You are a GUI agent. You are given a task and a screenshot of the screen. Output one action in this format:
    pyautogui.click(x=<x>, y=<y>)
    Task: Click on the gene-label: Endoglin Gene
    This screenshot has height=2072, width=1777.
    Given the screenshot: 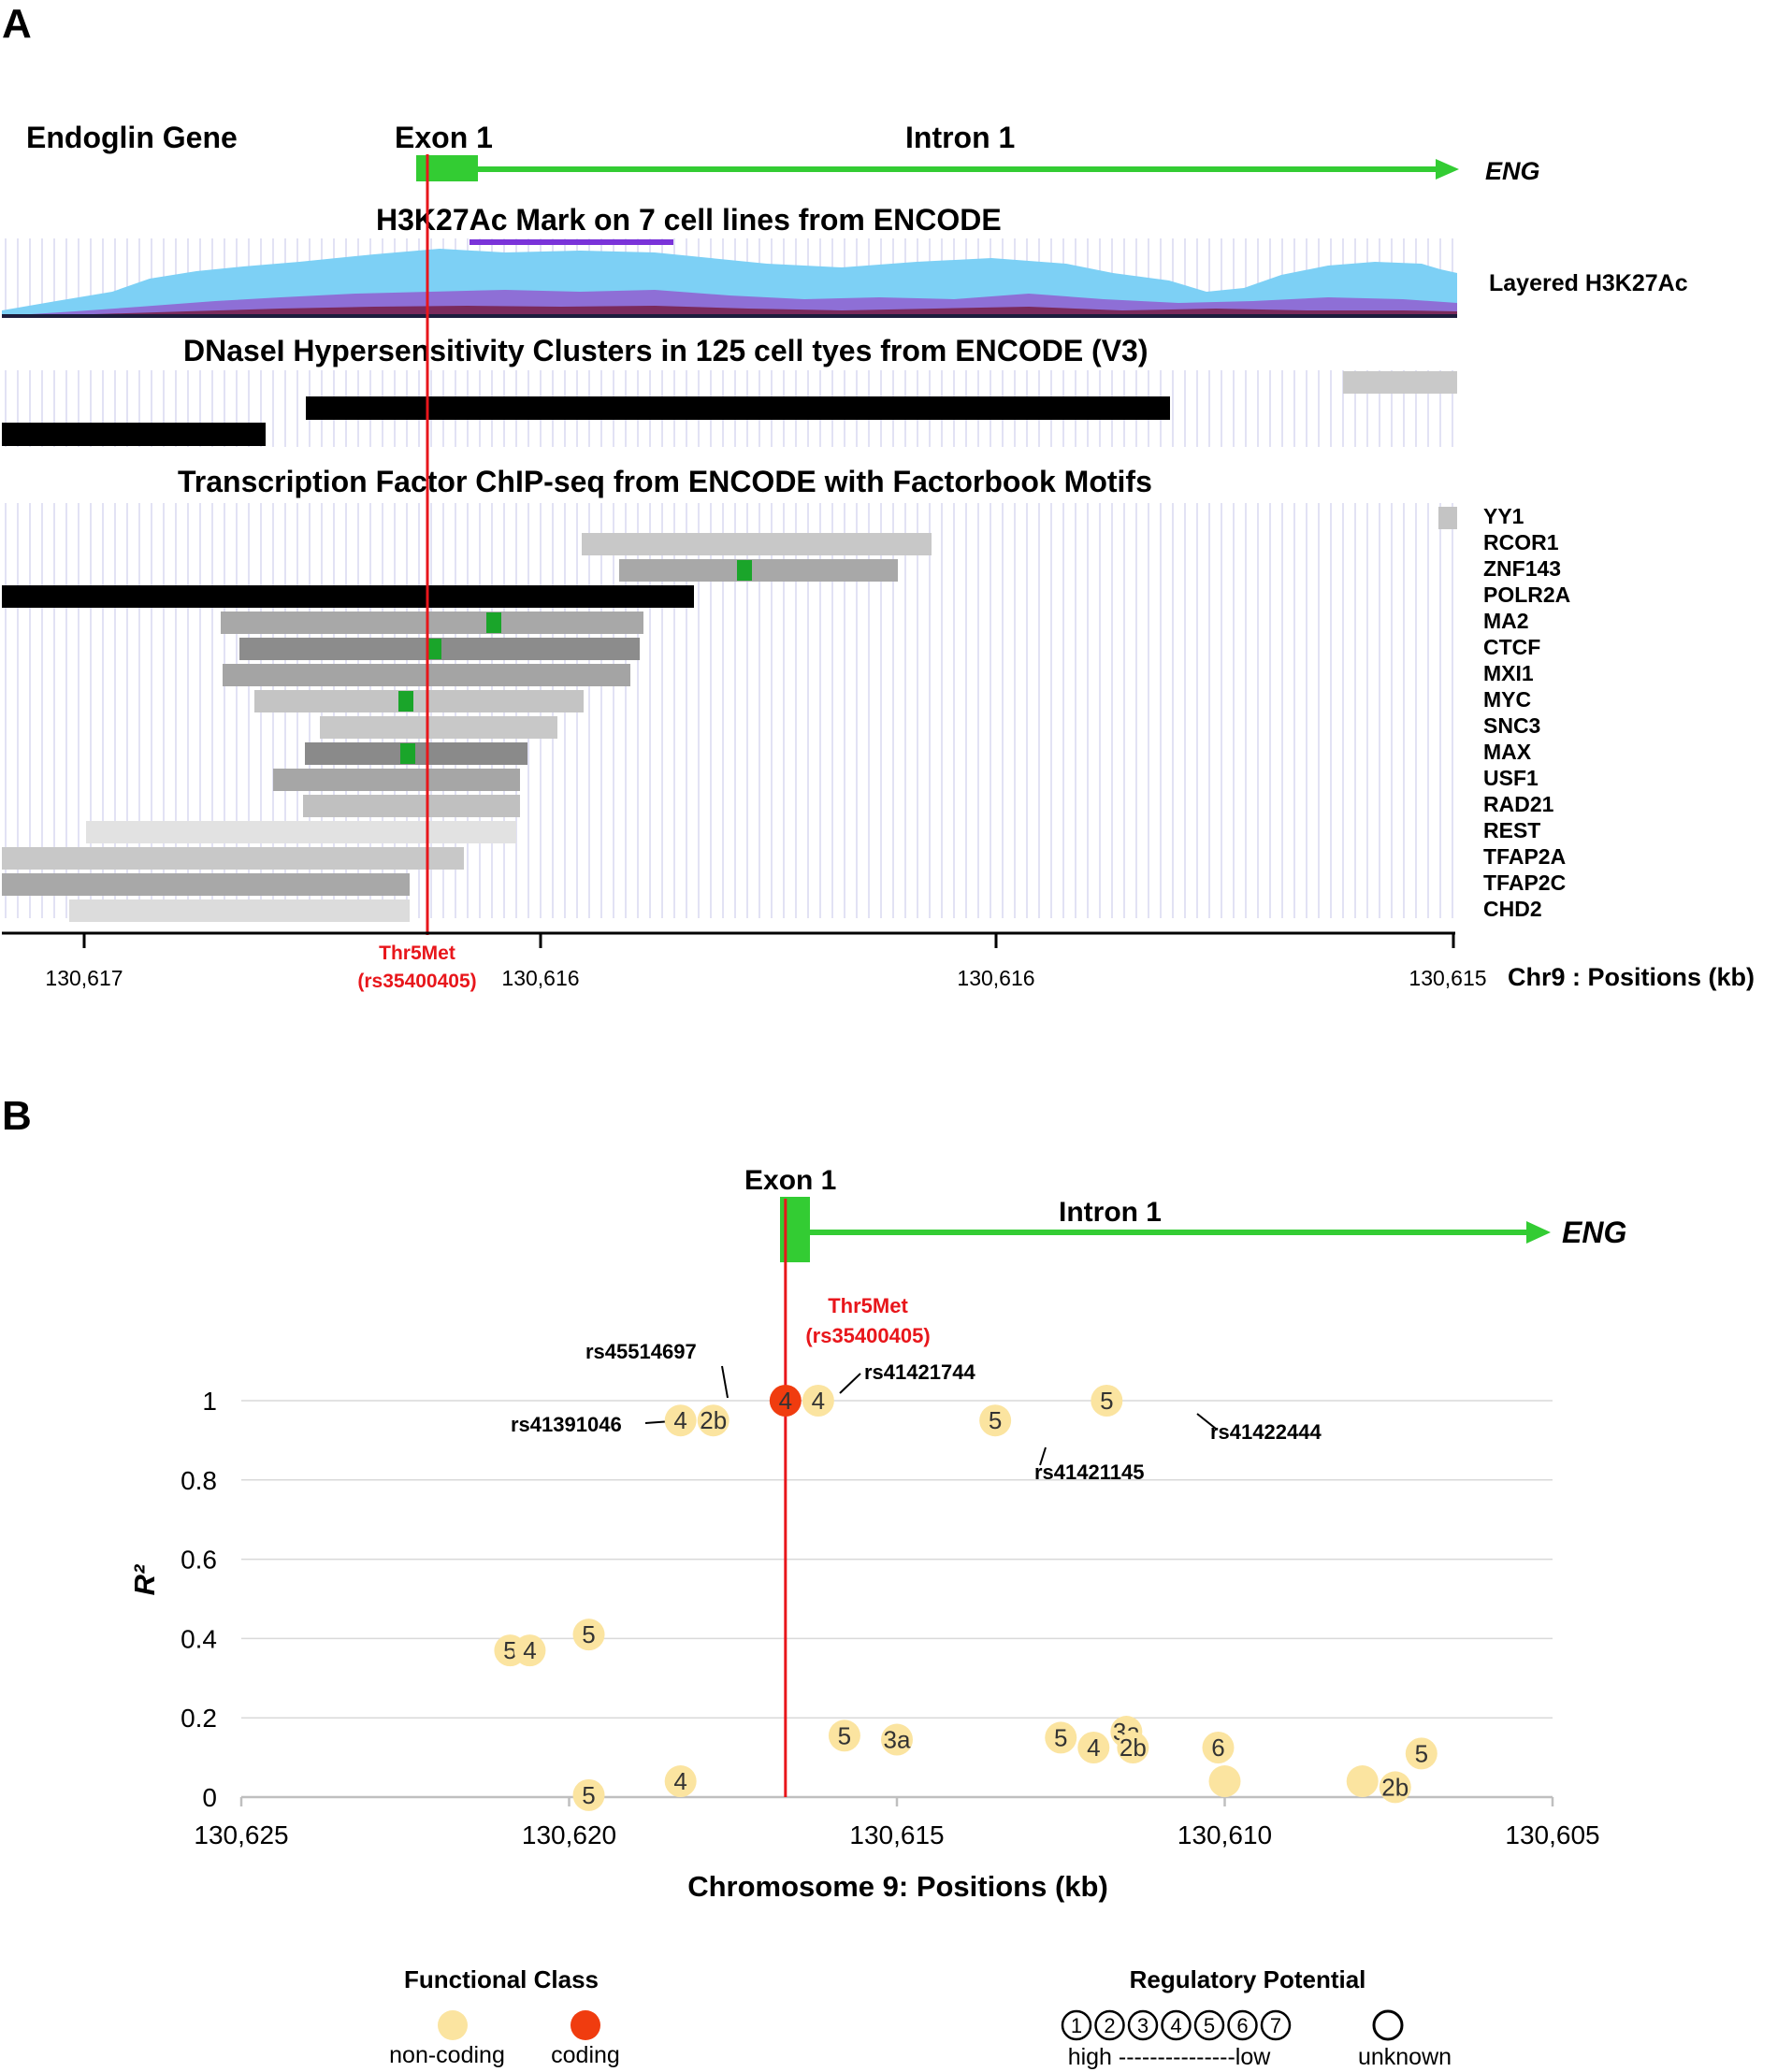 What is the action you would take?
    pyautogui.click(x=132, y=137)
    